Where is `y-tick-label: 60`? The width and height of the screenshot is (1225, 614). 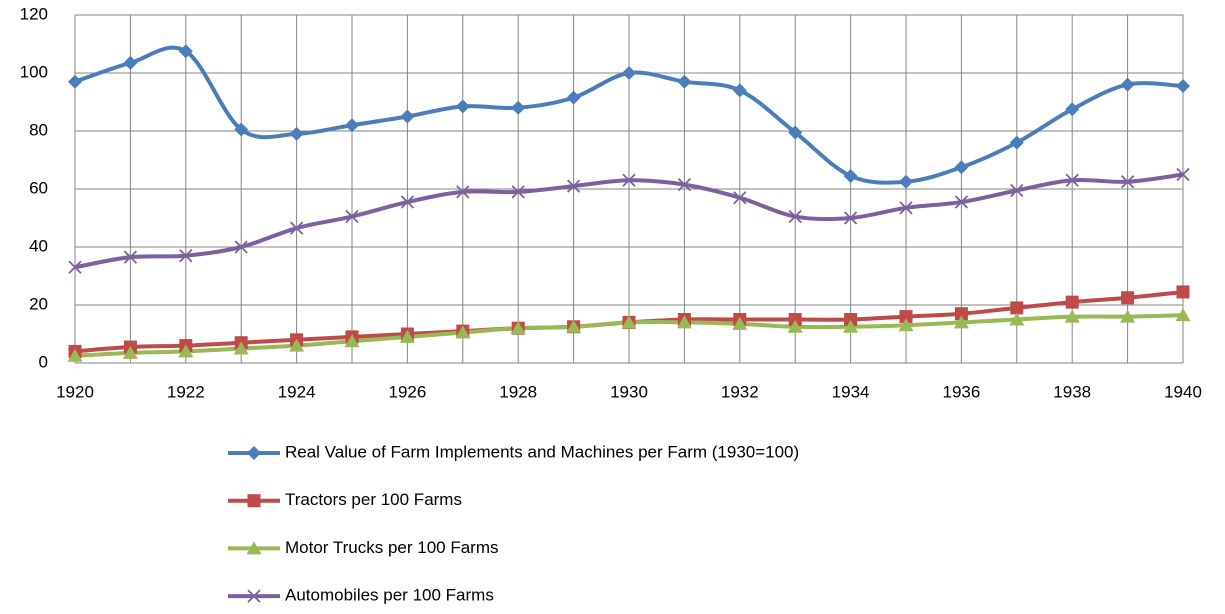 y-tick-label: 60 is located at coordinates (38, 187).